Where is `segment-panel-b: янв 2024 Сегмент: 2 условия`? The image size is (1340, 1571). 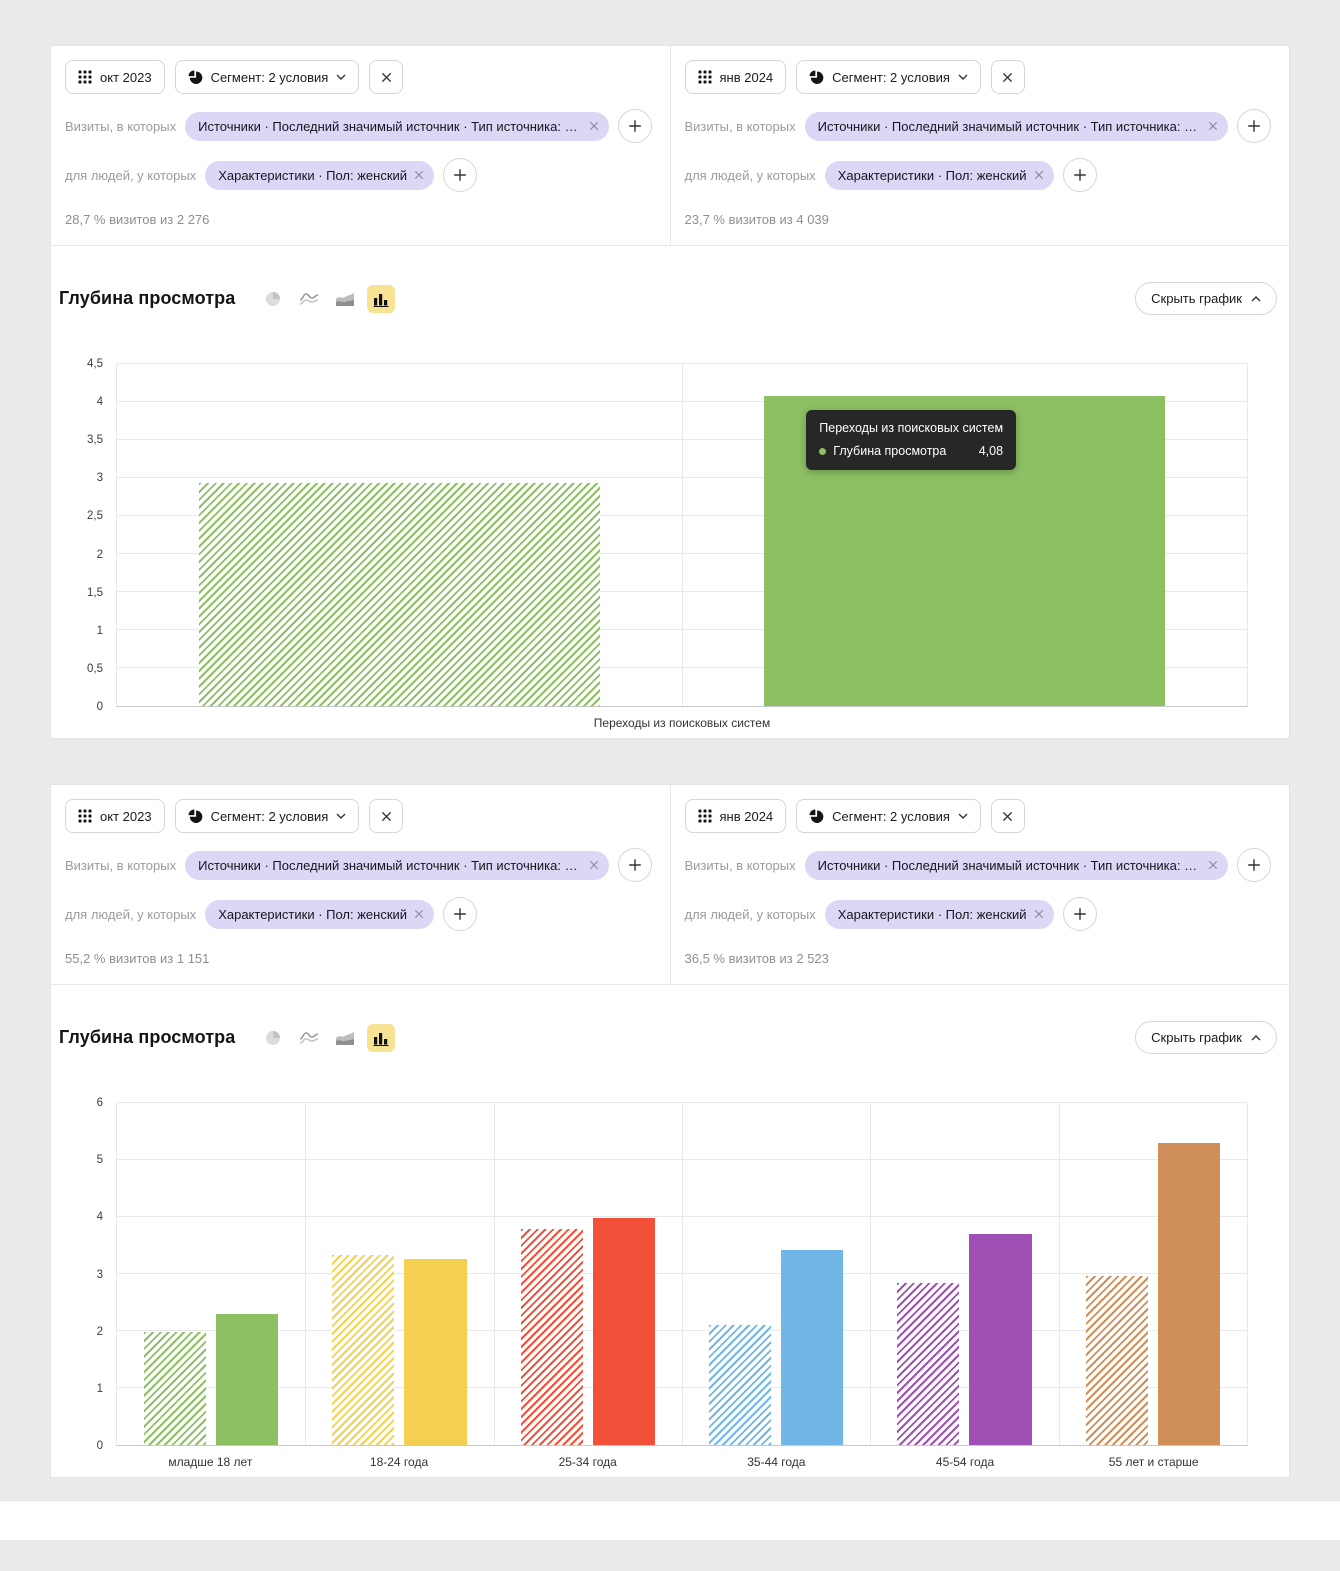 segment-panel-b: янв 2024 Сегмент: 2 условия is located at coordinates (979, 145).